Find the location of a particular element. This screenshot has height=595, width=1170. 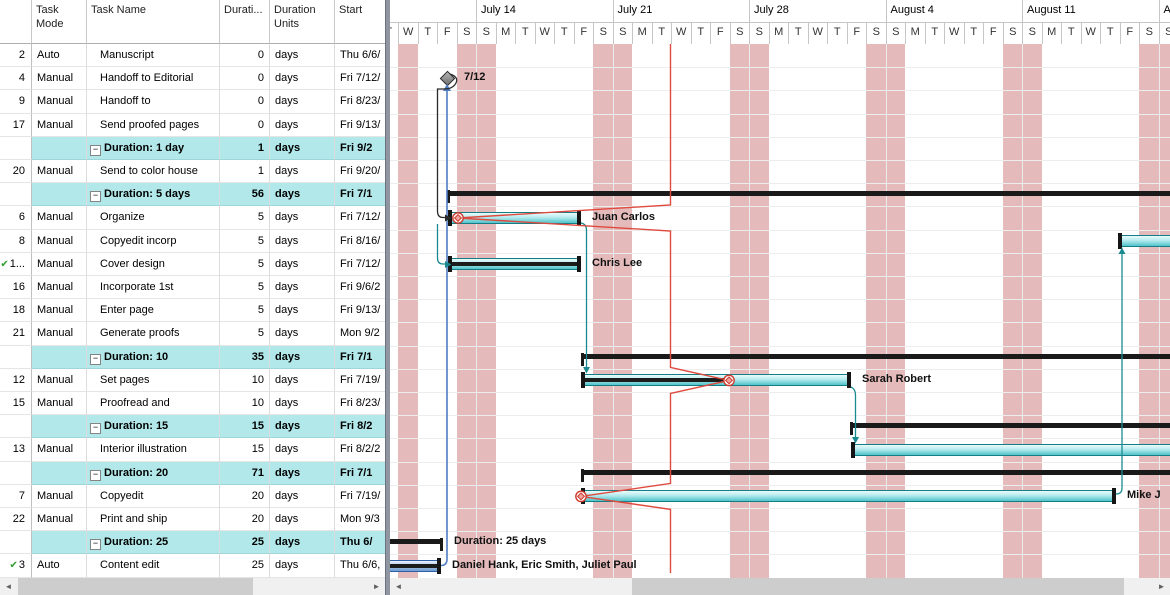

table-row: 8 Manual Copyedit incorp 5 days Fri 8/16/ is located at coordinates (192, 241).